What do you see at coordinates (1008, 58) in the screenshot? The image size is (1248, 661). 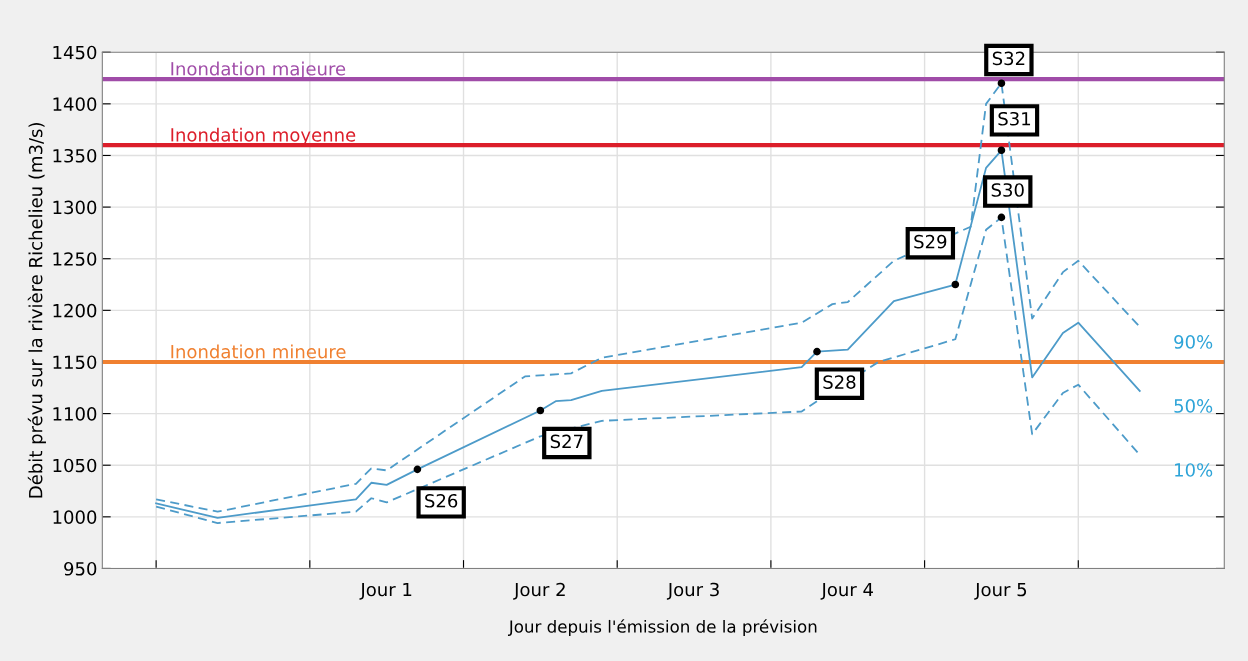 I see `annotation: S32` at bounding box center [1008, 58].